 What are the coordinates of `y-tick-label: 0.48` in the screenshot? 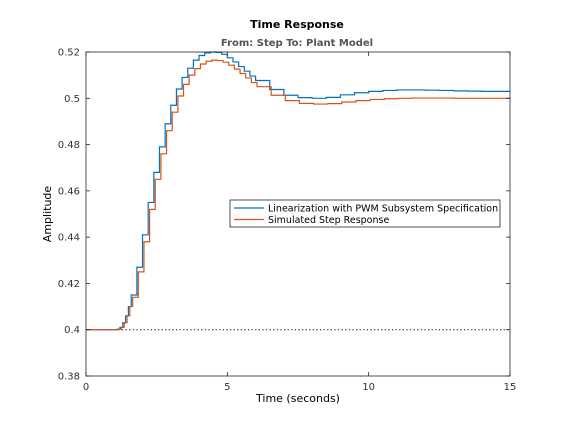 It's located at (69, 145).